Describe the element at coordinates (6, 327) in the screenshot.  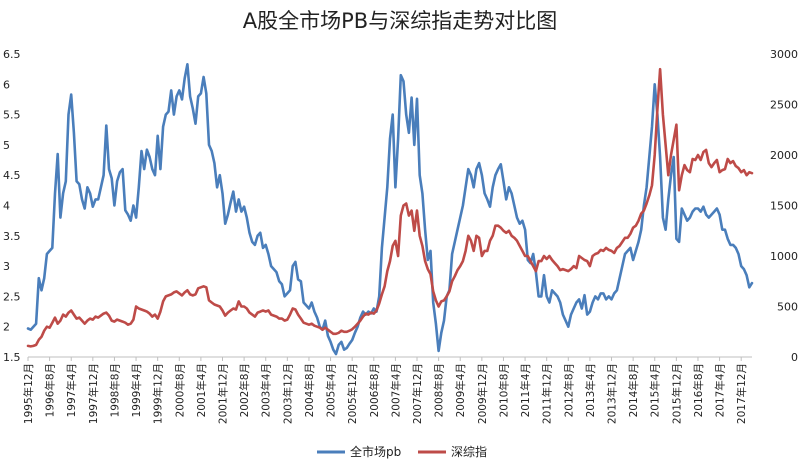
I see `left-tick-label: 2` at that location.